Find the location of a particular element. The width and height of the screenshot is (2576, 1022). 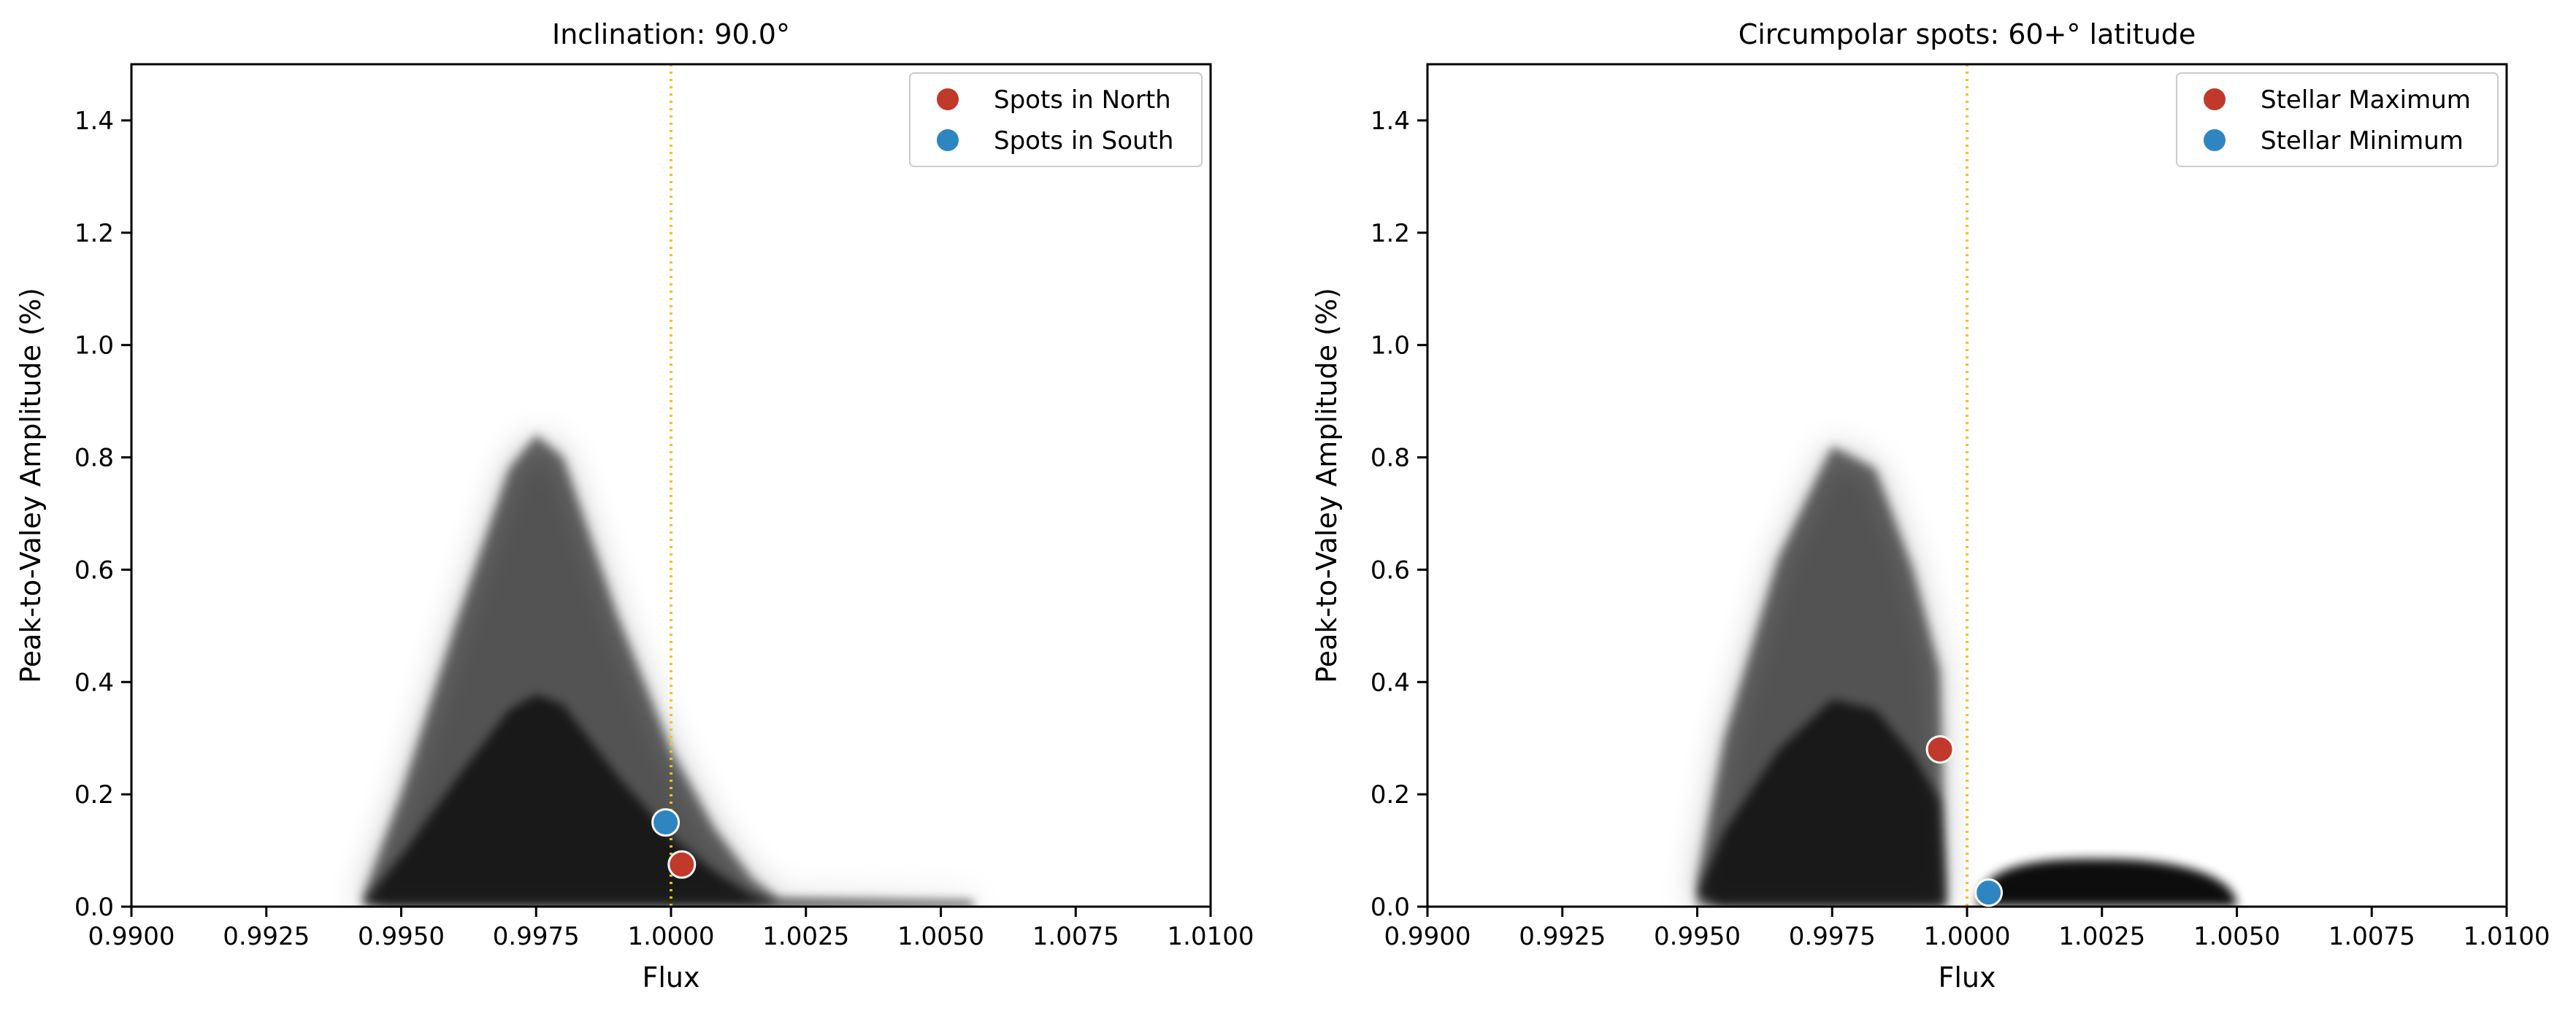

marker-stellar-minimum is located at coordinates (1989, 892).